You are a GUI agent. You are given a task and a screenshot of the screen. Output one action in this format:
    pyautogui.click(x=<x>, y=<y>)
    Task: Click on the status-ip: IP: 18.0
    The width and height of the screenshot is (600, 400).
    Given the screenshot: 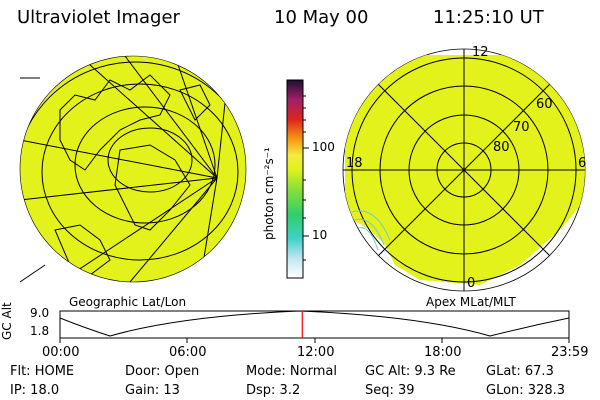 What is the action you would take?
    pyautogui.click(x=35, y=390)
    